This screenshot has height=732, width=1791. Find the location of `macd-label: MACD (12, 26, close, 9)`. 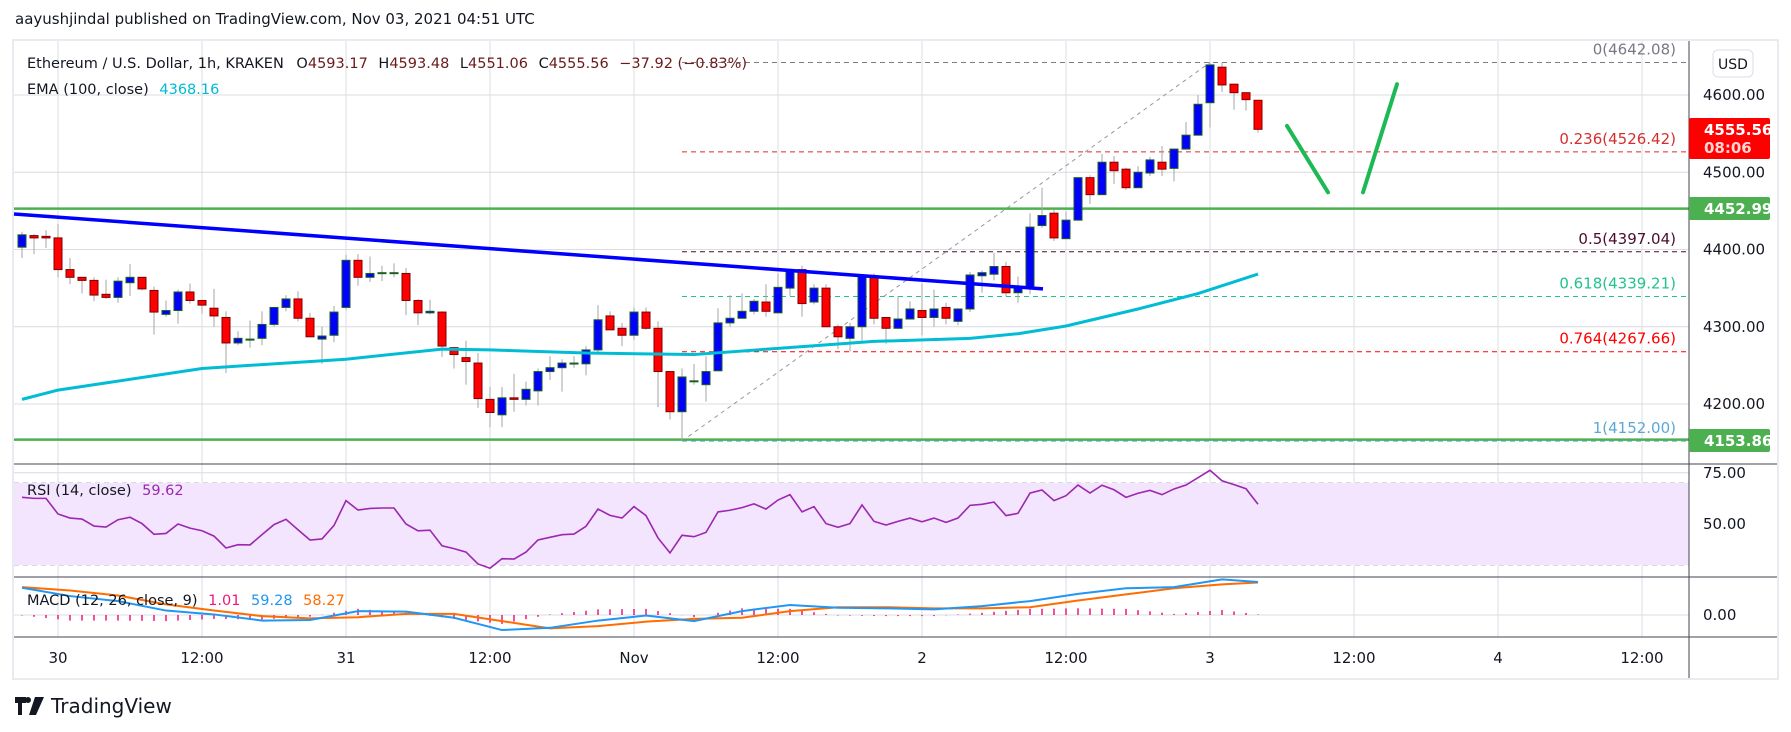

macd-label: MACD (12, 26, close, 9) is located at coordinates (112, 601).